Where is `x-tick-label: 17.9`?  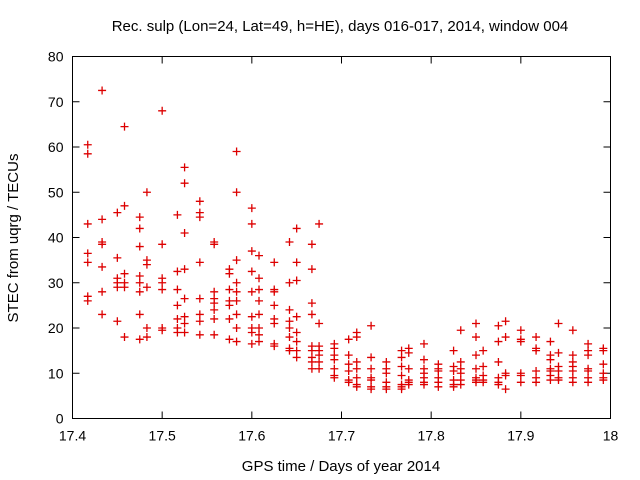
x-tick-label: 17.9 is located at coordinates (520, 436).